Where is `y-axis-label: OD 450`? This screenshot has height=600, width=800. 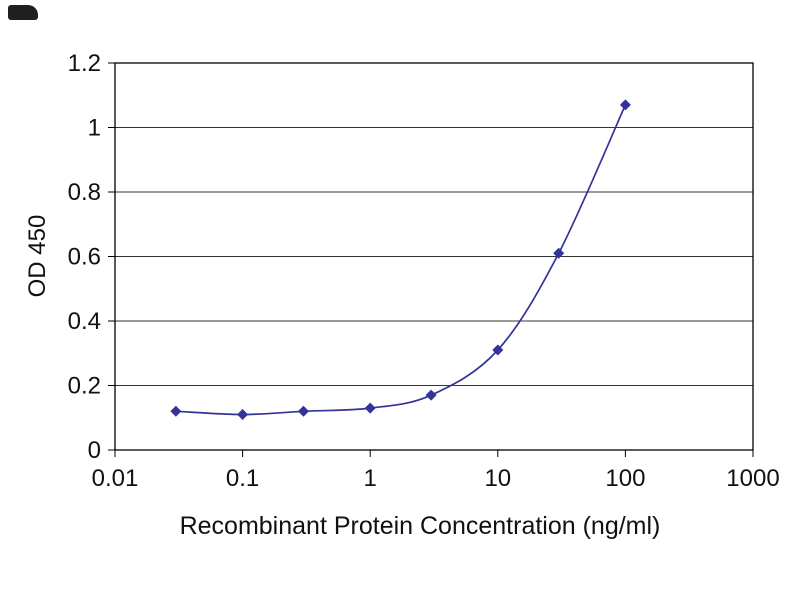
y-axis-label: OD 450 is located at coordinates (37, 256).